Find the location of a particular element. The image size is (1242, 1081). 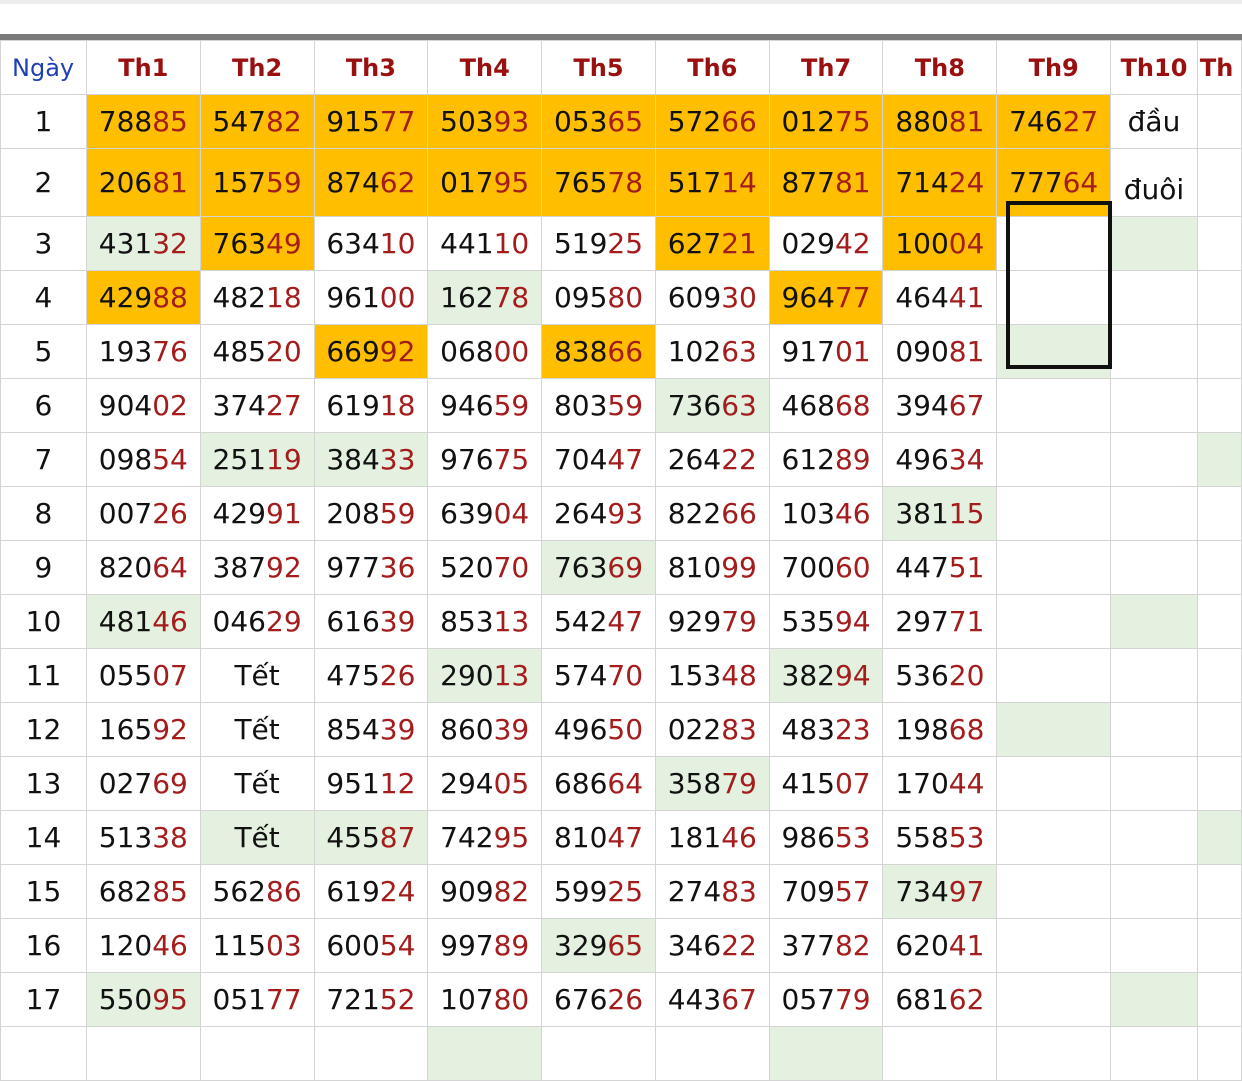

result-cell: 74627 is located at coordinates (1054, 121).